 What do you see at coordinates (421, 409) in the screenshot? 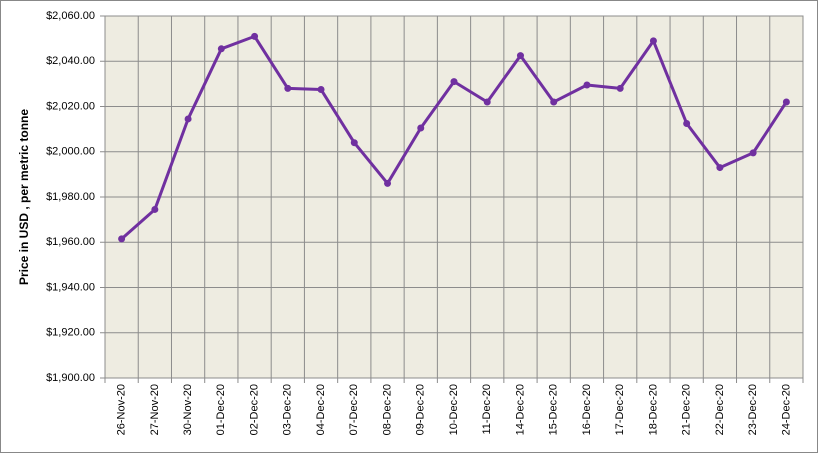
I see `x-tick-label: 09-Dec-20` at bounding box center [421, 409].